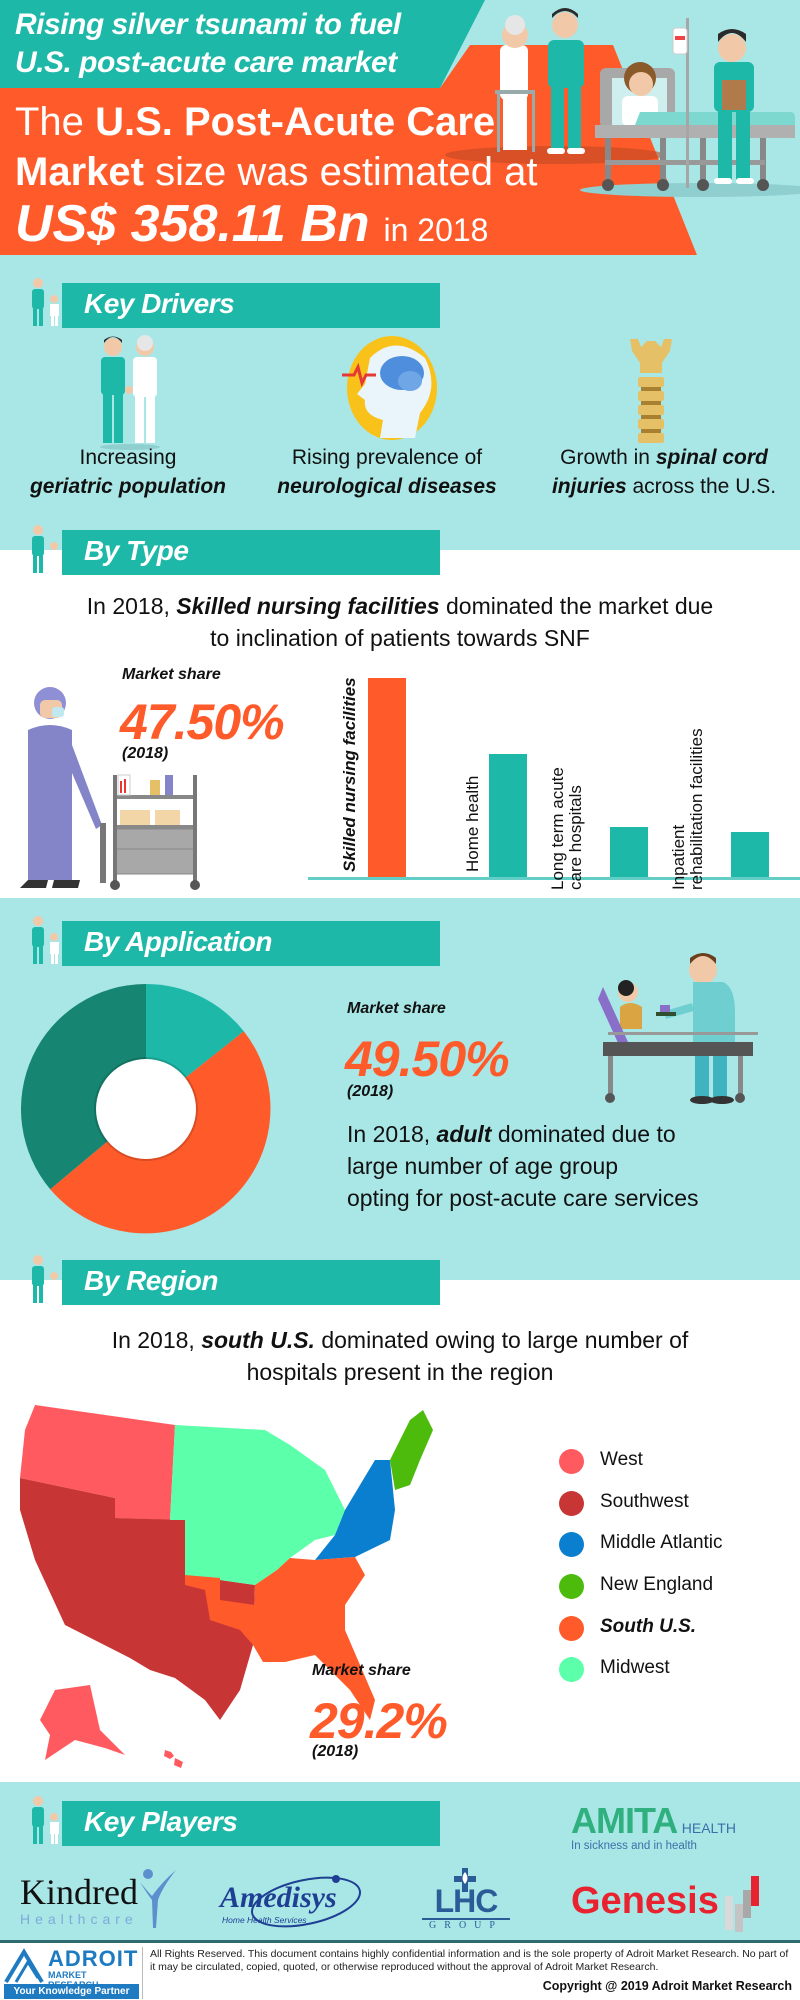 The height and width of the screenshot is (2000, 800). I want to click on bar-skilled-nursing, so click(387, 778).